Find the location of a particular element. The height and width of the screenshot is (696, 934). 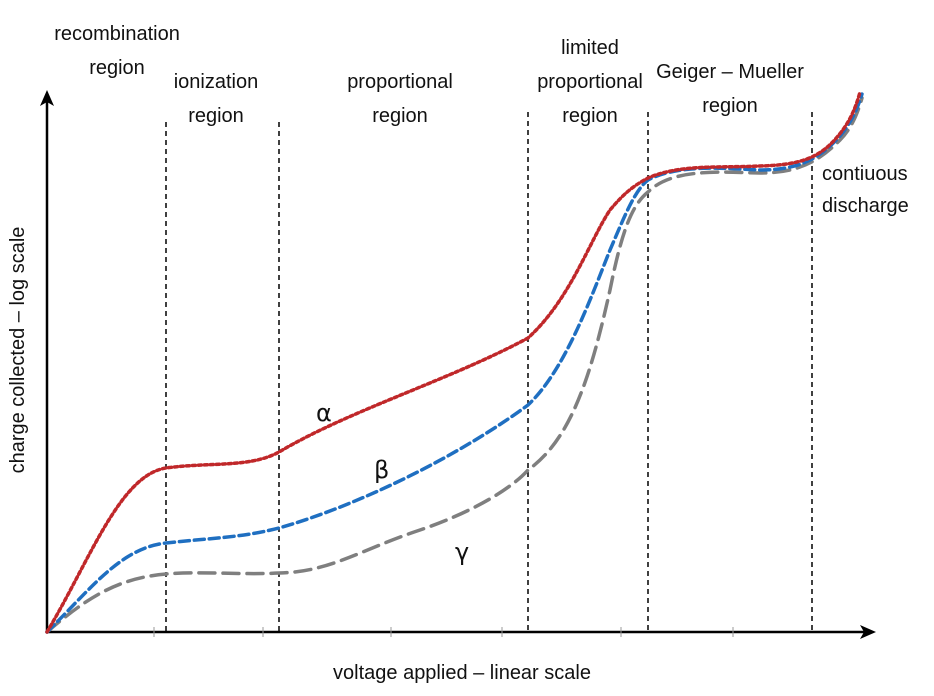

x-axis-label: voltage applied – linear scale is located at coordinates (462, 673).